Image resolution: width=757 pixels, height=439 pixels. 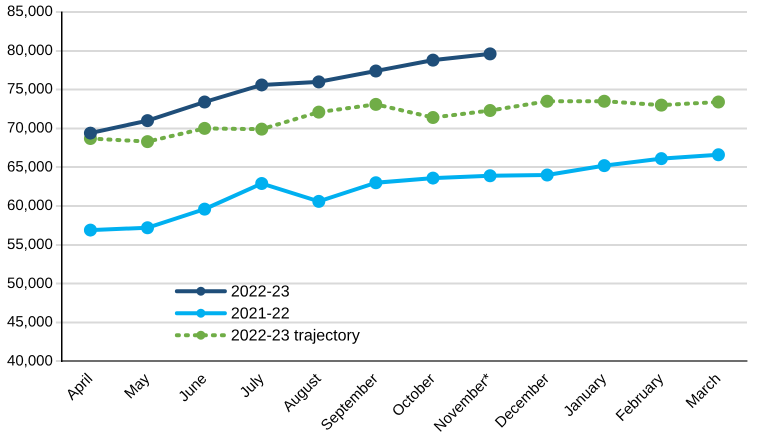 What do you see at coordinates (29, 283) in the screenshot?
I see `y-tick-label: 50,000` at bounding box center [29, 283].